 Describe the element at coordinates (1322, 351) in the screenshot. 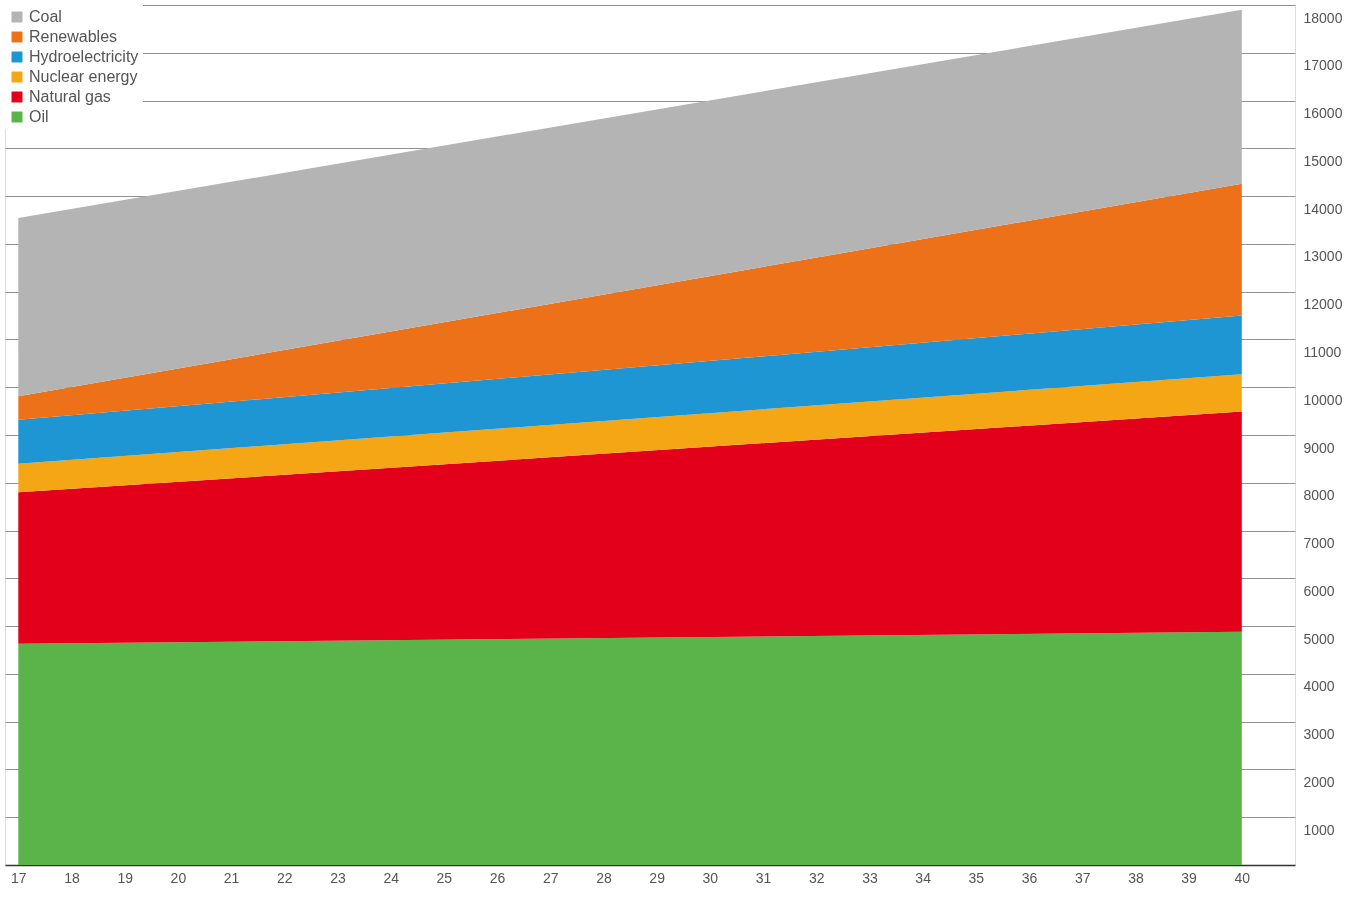

I see `y-tick-label: 11000` at that location.